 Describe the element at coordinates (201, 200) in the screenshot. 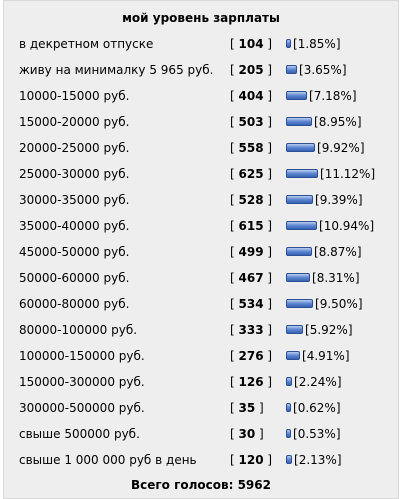

I see `poll-option-row: 30000-35000 руб. [ 528 ] [9.39%]` at that location.